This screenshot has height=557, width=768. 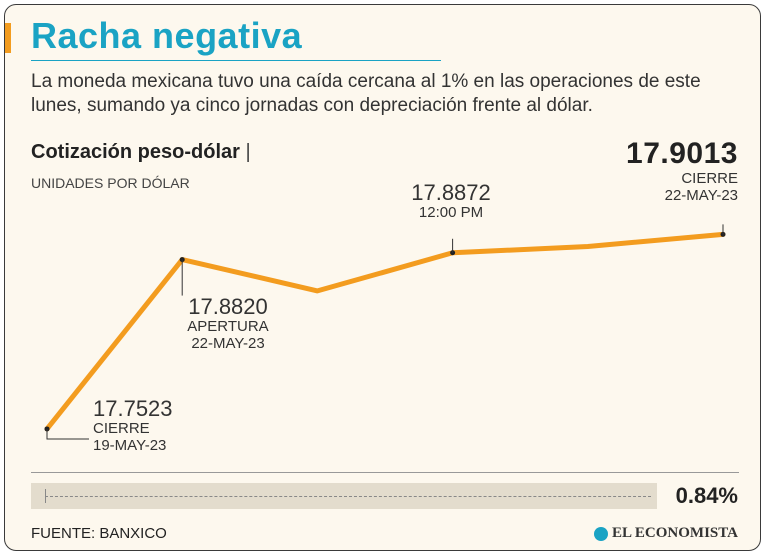 What do you see at coordinates (348, 496) in the screenshot?
I see `change-bar-line` at bounding box center [348, 496].